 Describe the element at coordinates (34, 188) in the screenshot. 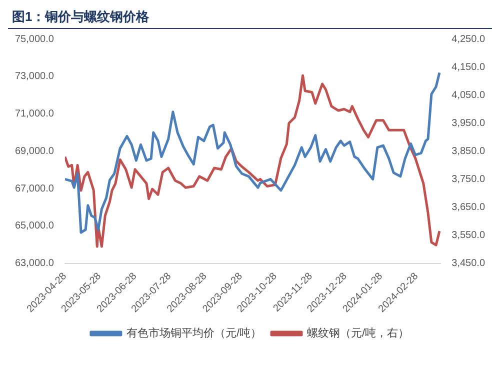

I see `y-tick-label: 67,000.0` at that location.